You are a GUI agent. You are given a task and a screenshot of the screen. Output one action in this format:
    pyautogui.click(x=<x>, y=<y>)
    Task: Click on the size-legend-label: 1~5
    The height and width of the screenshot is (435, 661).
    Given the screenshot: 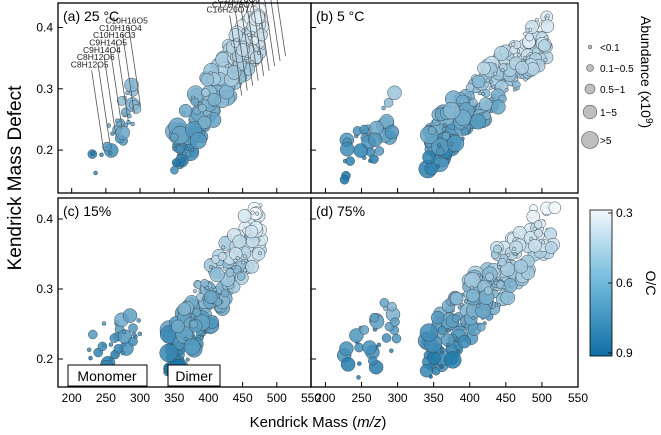 What is the action you would take?
    pyautogui.click(x=608, y=113)
    